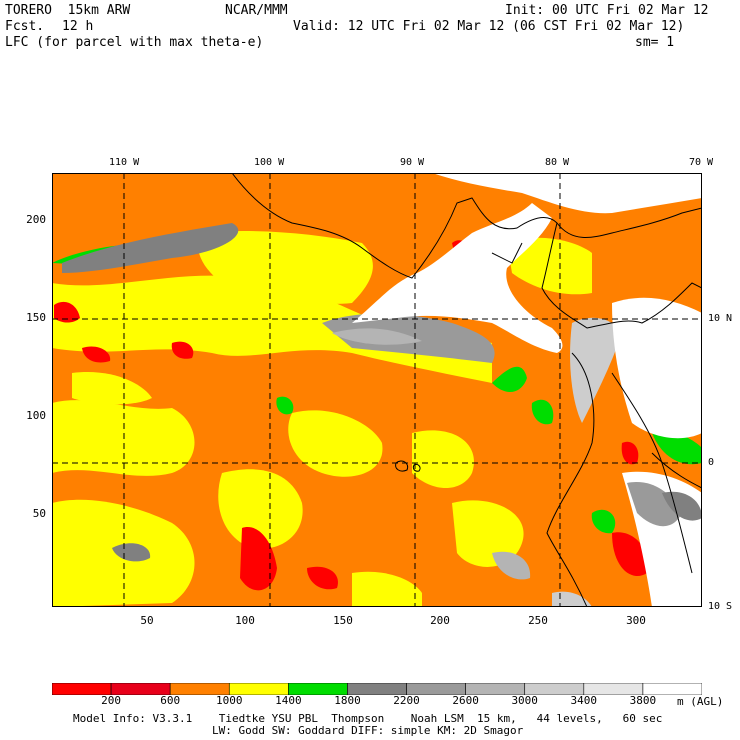  I want to click on colorbar-label: 2600, so click(465, 700).